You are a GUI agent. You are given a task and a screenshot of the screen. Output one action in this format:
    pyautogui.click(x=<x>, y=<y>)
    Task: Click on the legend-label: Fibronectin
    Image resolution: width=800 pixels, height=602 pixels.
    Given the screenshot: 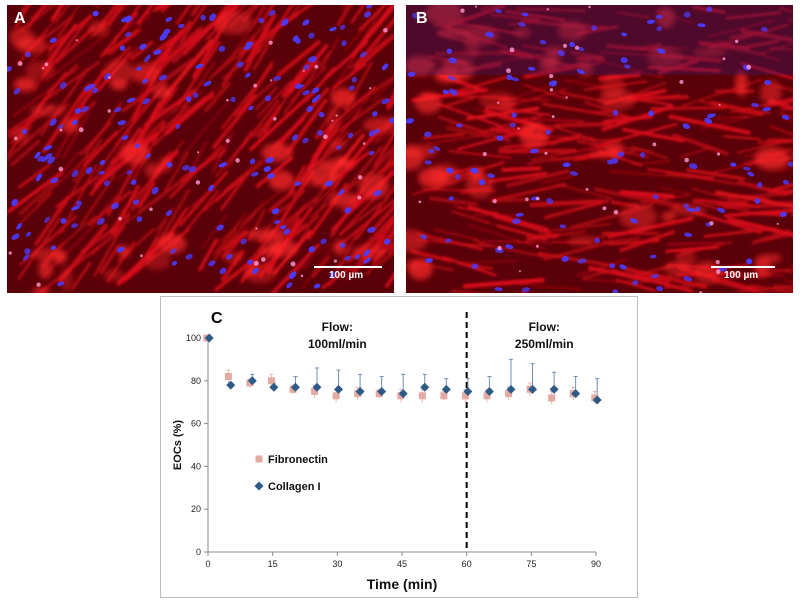 What is the action you would take?
    pyautogui.click(x=298, y=460)
    